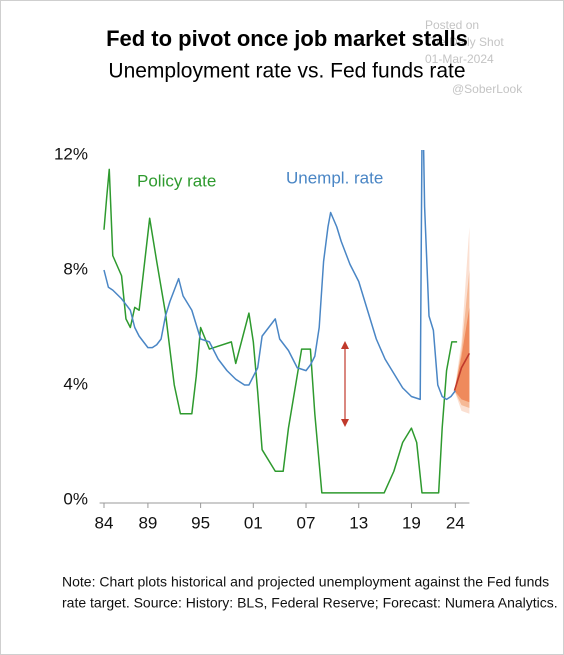 The image size is (564, 655). What do you see at coordinates (147, 522) in the screenshot?
I see `x-tick-label: 89` at bounding box center [147, 522].